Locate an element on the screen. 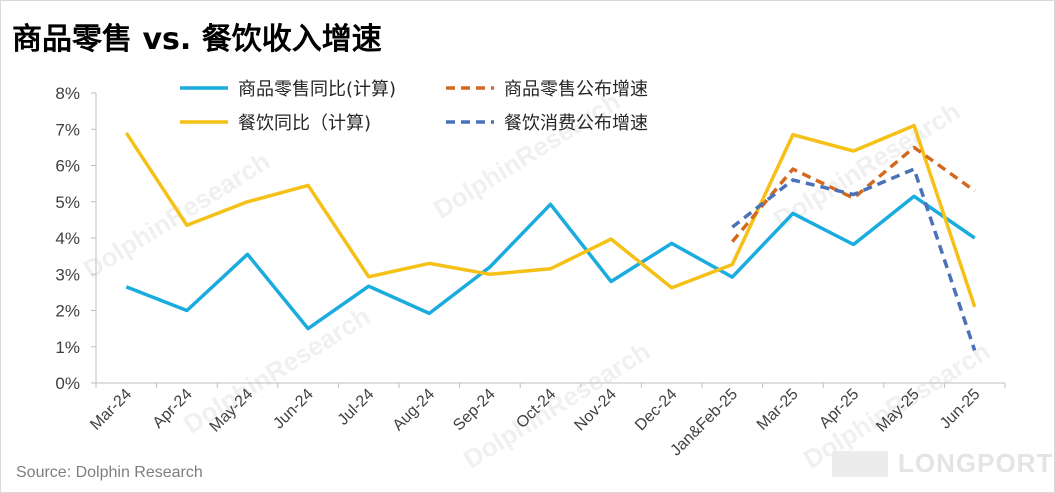  x-tick-label: Apr-25 is located at coordinates (839, 409).